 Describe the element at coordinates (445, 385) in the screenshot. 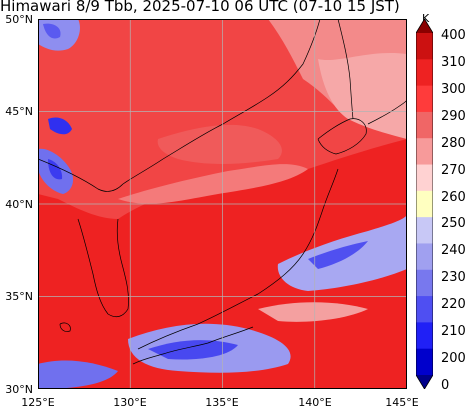

I see `colorbar-tick-label: 0` at that location.